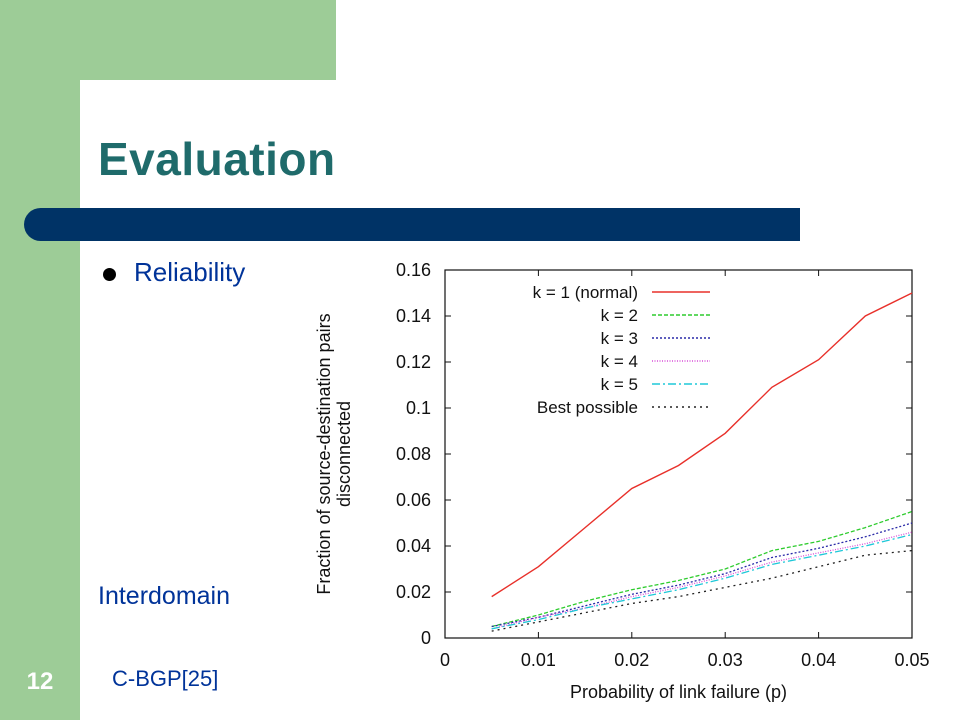  I want to click on legend-label: k = 4, so click(619, 361).